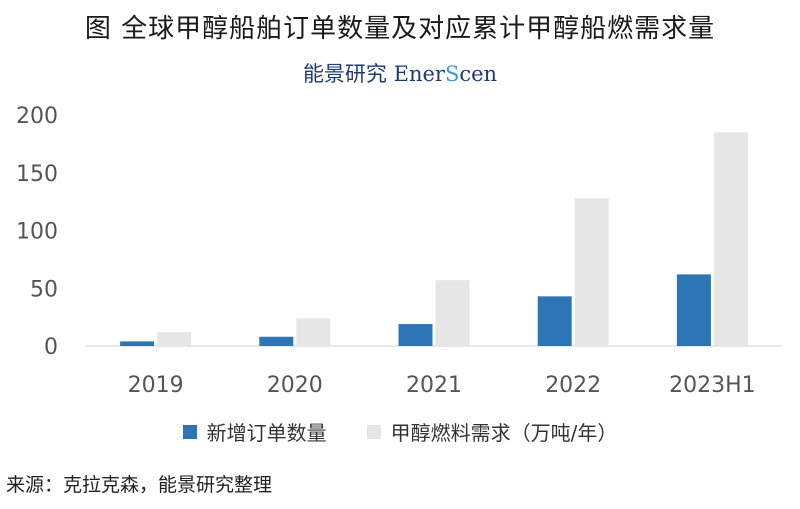  What do you see at coordinates (44, 289) in the screenshot?
I see `y-tick-label: 50` at bounding box center [44, 289].